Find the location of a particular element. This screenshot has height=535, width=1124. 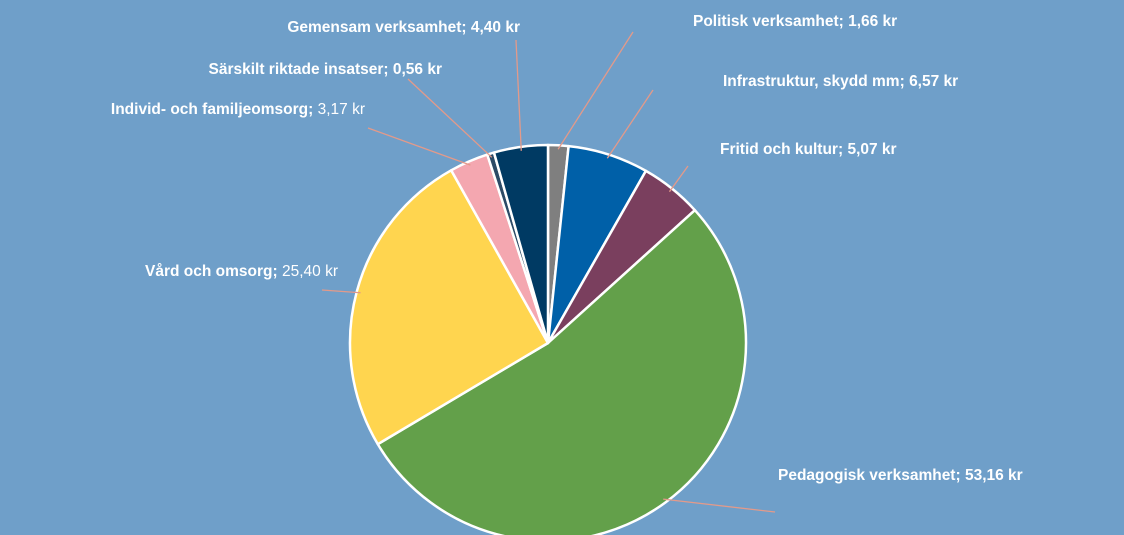

label-value: 5,07 kr is located at coordinates (871, 149).